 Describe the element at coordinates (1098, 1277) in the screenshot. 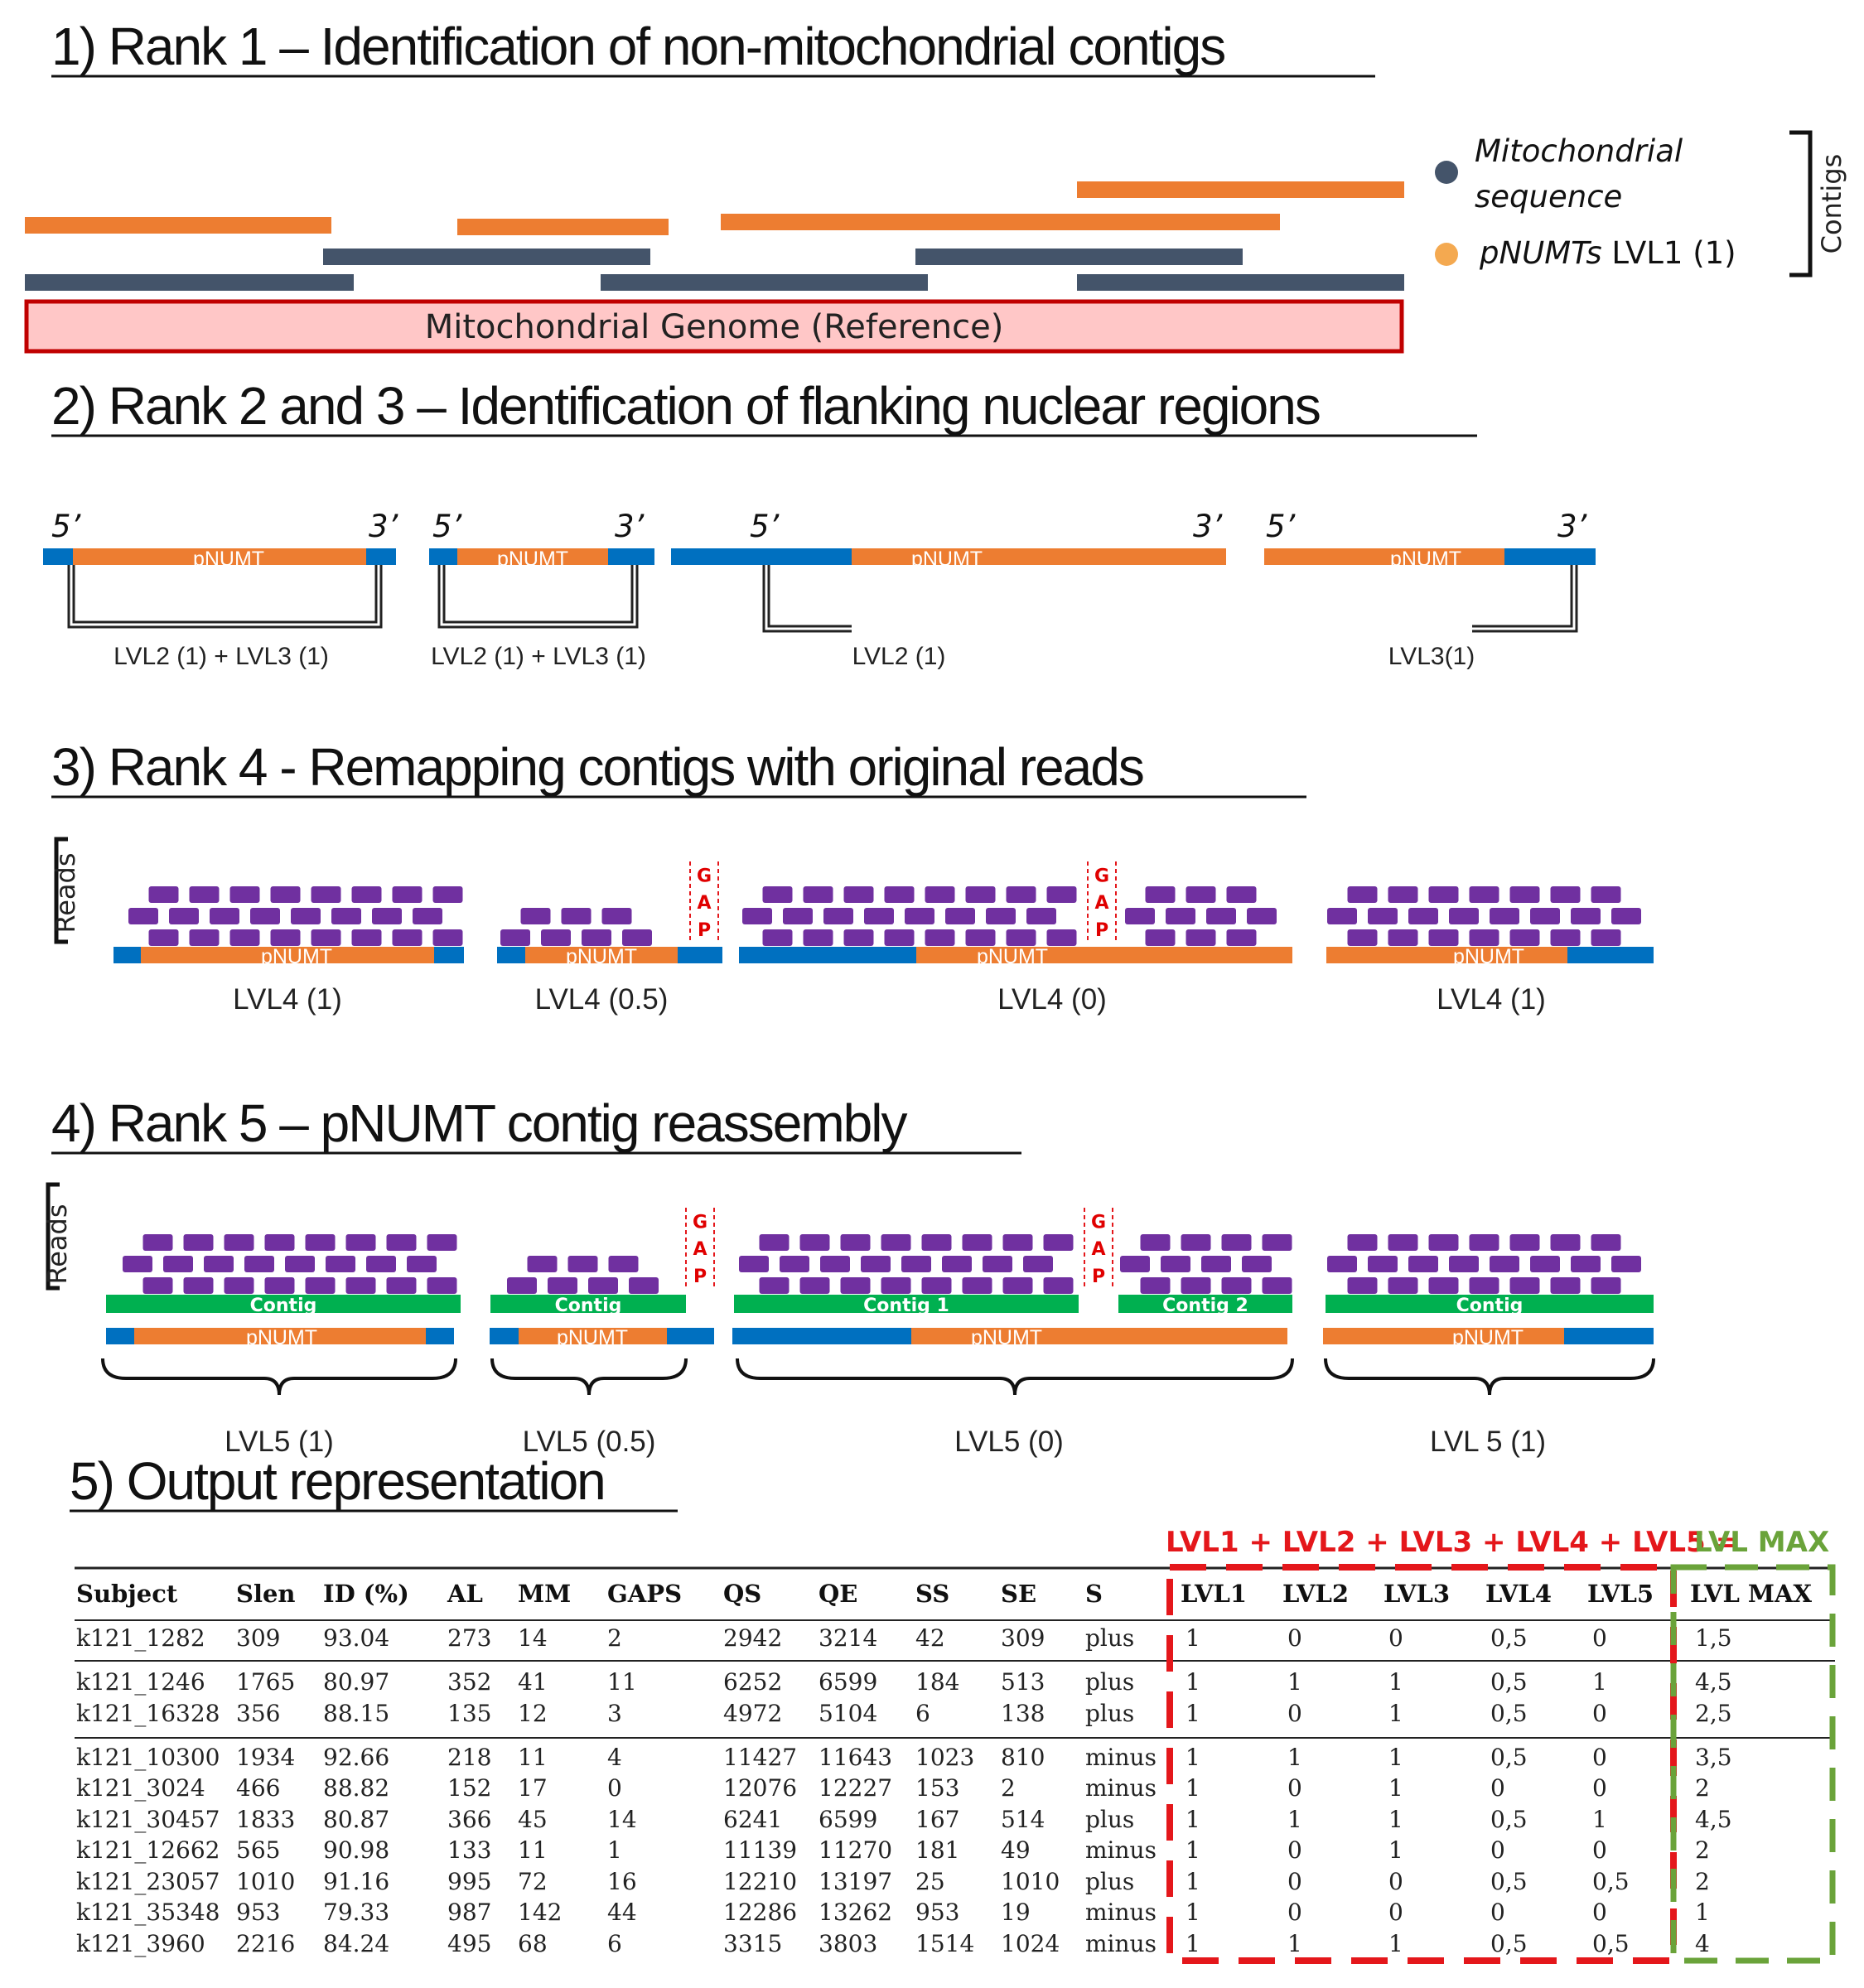

I see `gap-marker-letter: P` at that location.